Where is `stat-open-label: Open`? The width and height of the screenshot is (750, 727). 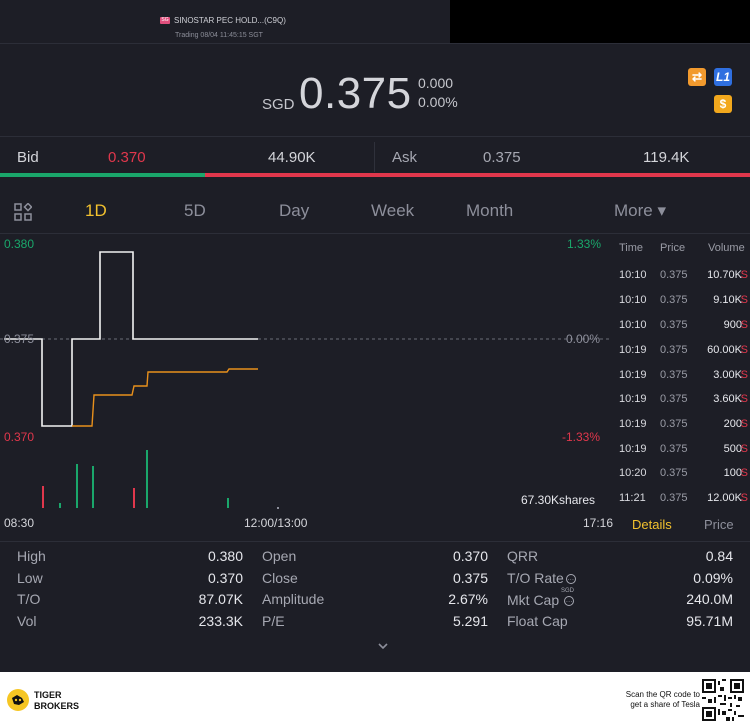
stat-open-label: Open is located at coordinates (279, 556).